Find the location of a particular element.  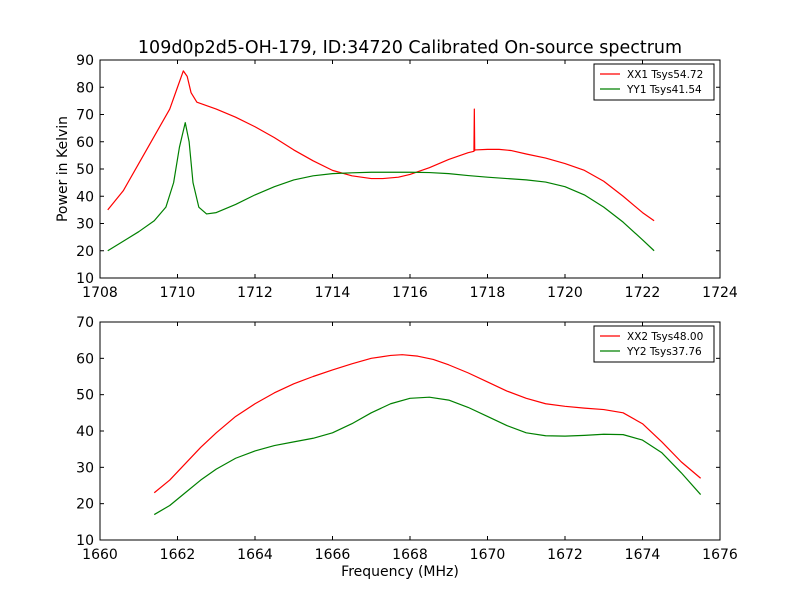

legend-entry: YY1 Tsys41.54 is located at coordinates (664, 90).